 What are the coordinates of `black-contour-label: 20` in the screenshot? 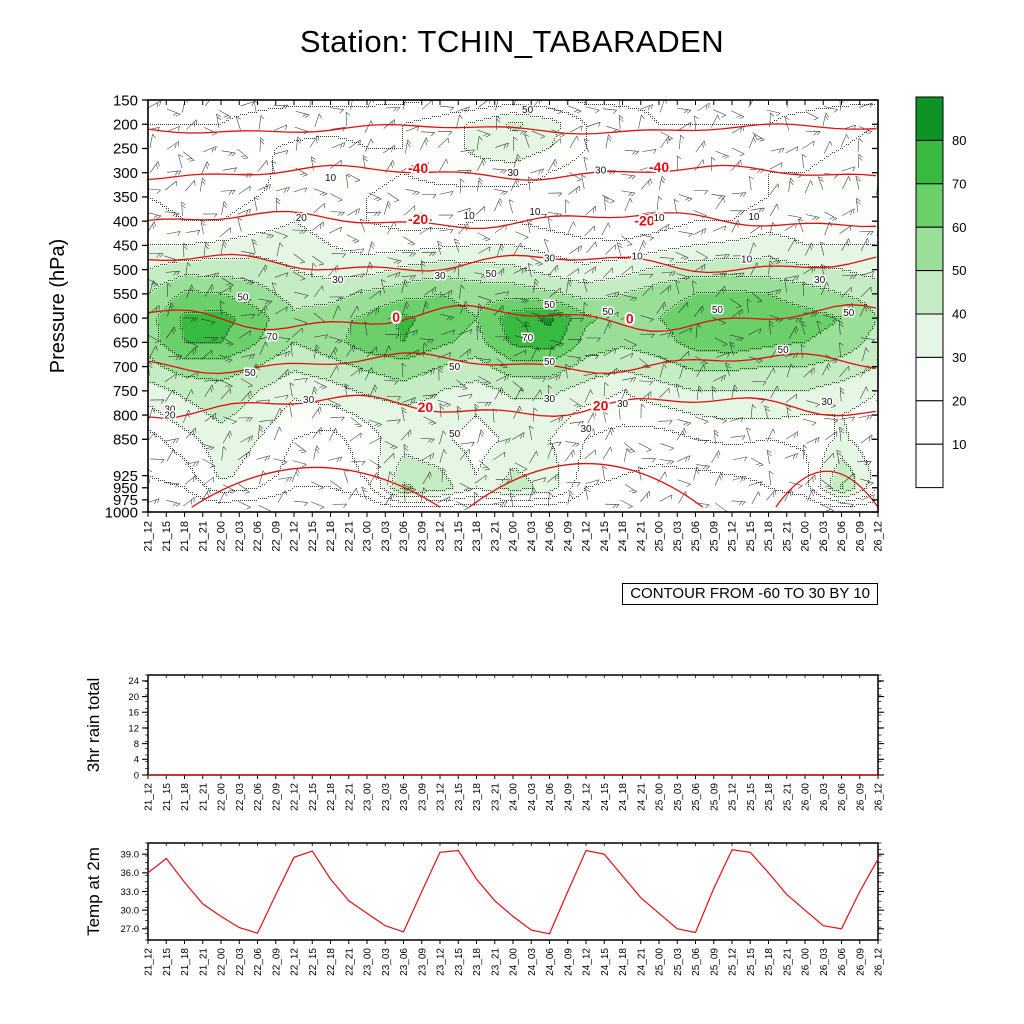 It's located at (170, 416).